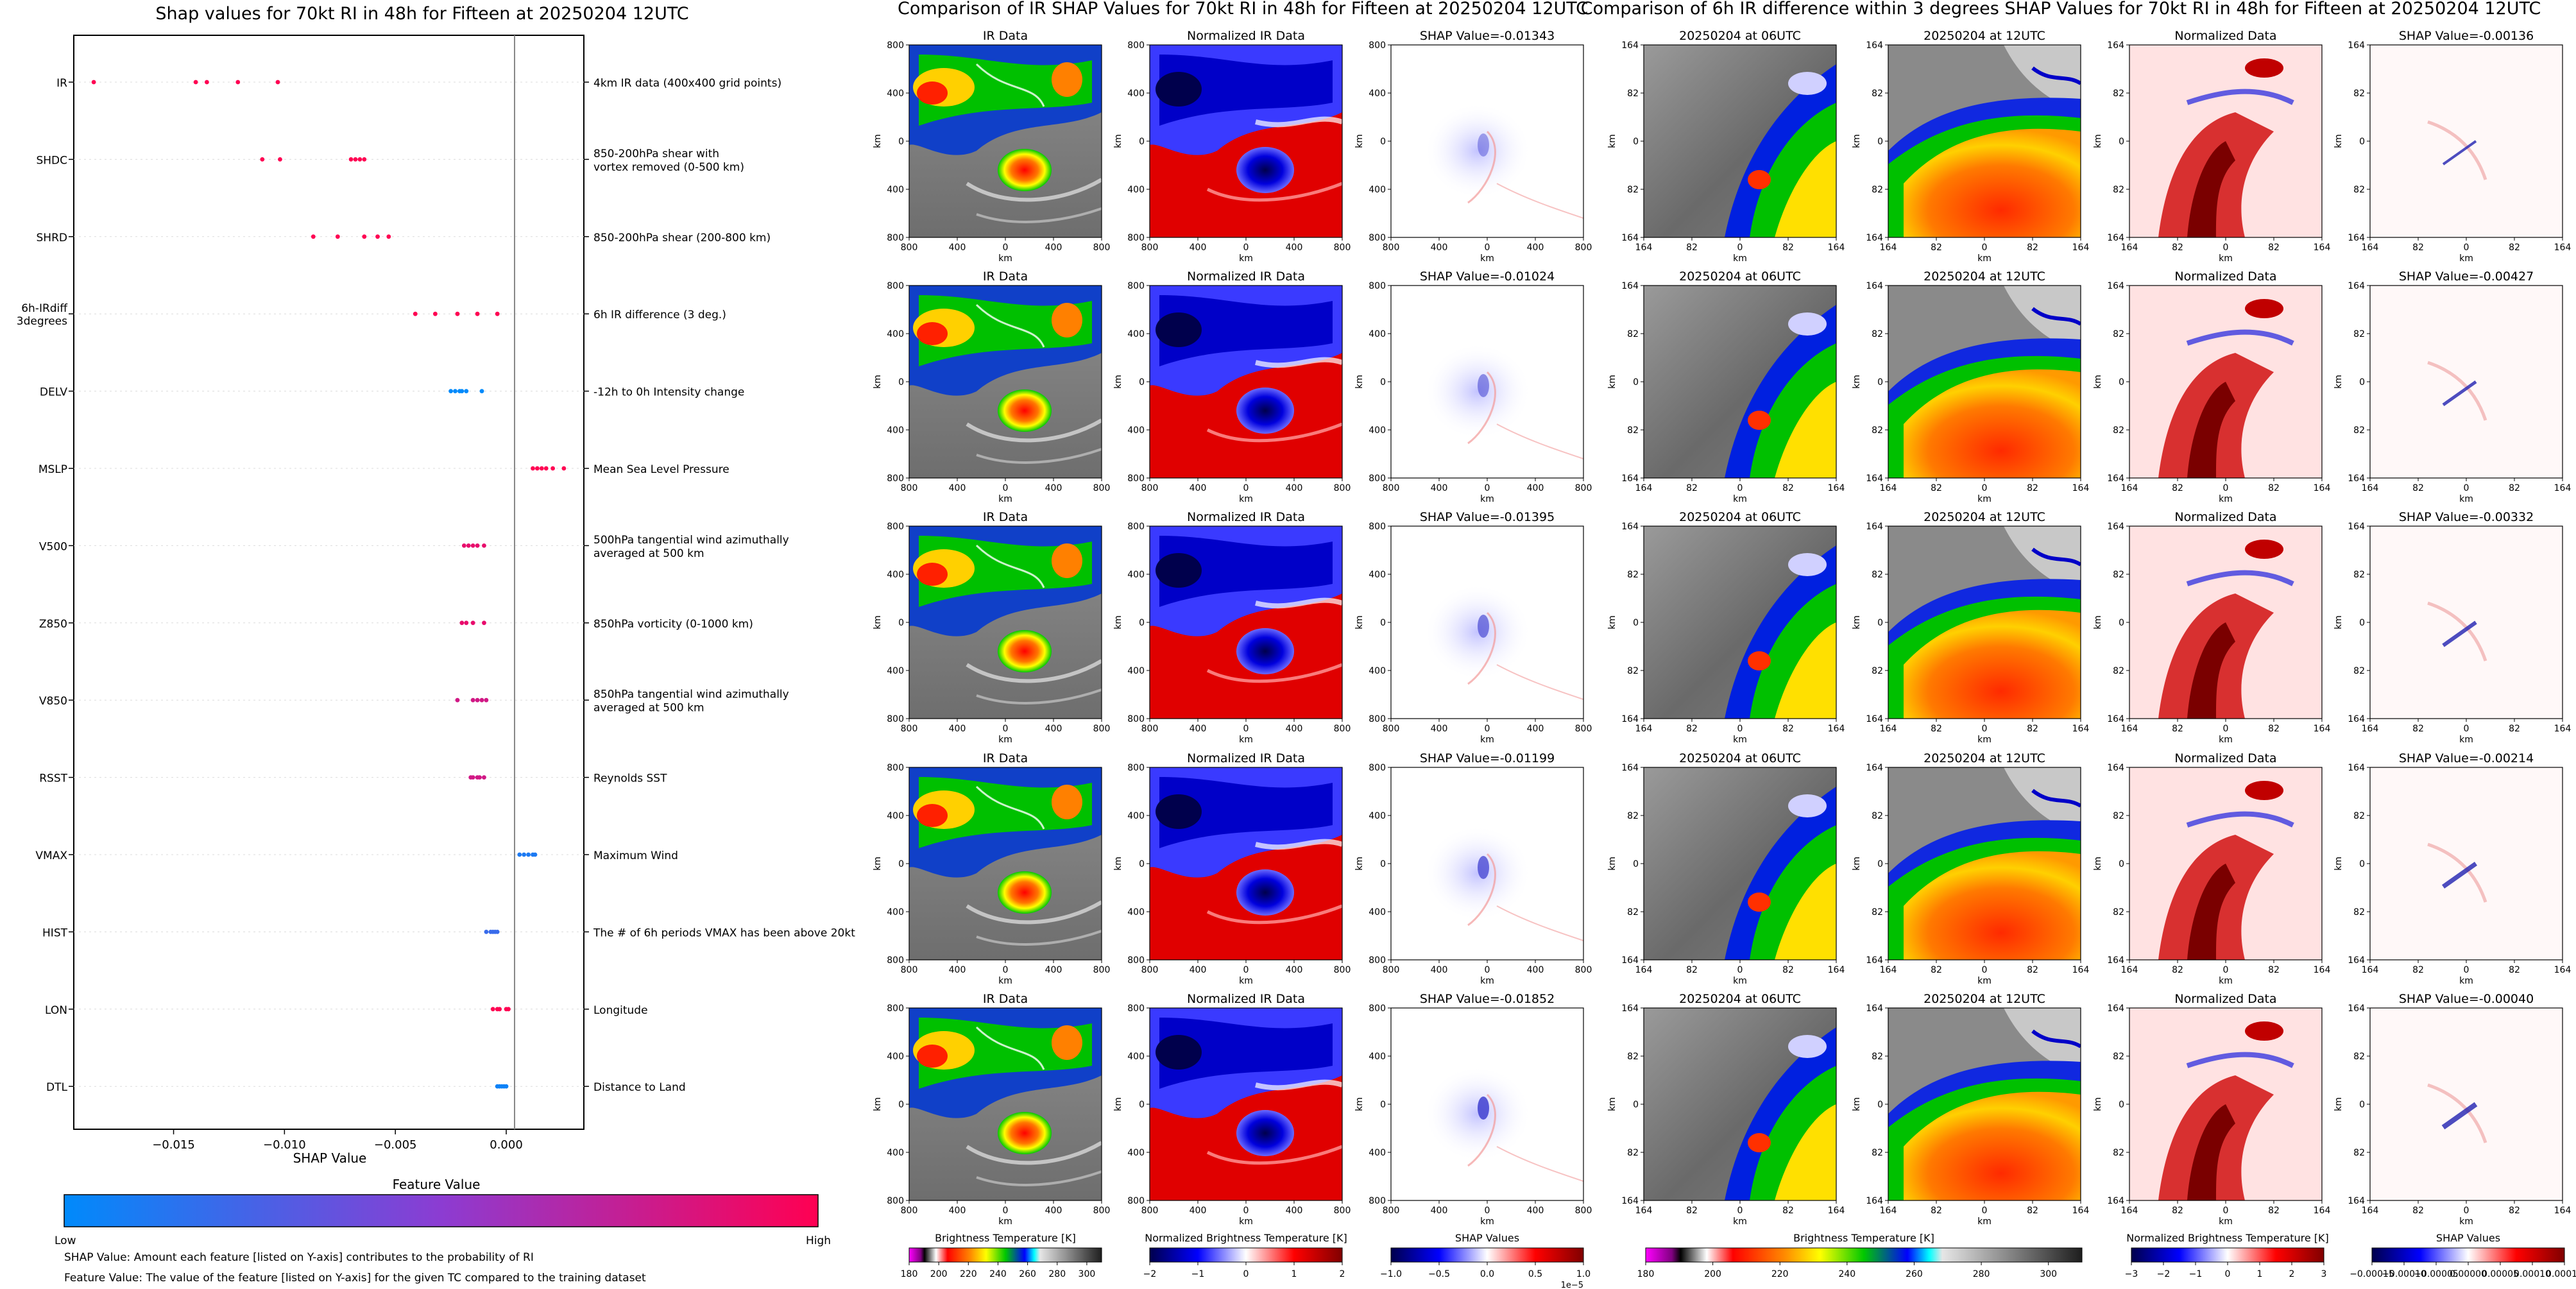 The height and width of the screenshot is (1289, 2576). What do you see at coordinates (895, 94) in the screenshot?
I see `y-tick-label: 400` at bounding box center [895, 94].